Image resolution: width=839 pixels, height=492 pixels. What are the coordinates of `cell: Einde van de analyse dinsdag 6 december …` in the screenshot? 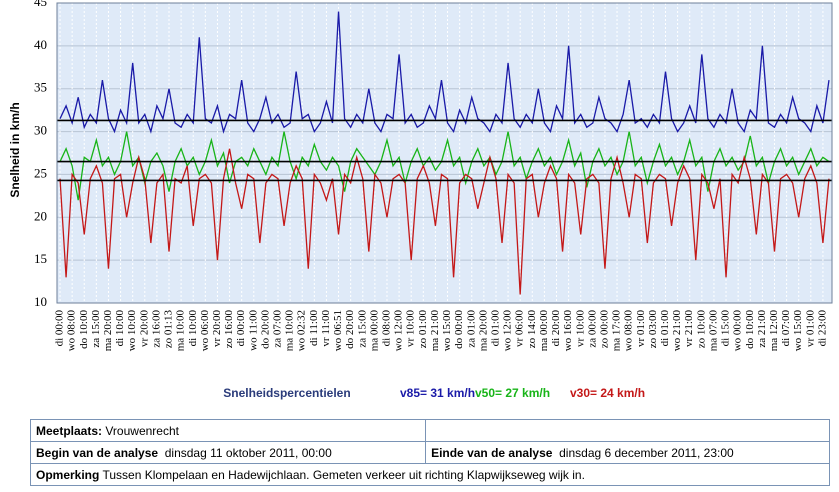 It's located at (627, 452).